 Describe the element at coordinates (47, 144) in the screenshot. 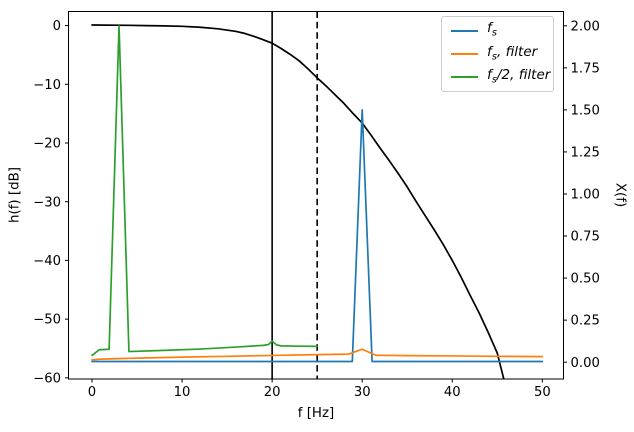

I see `y-left-tick-label: −20` at that location.